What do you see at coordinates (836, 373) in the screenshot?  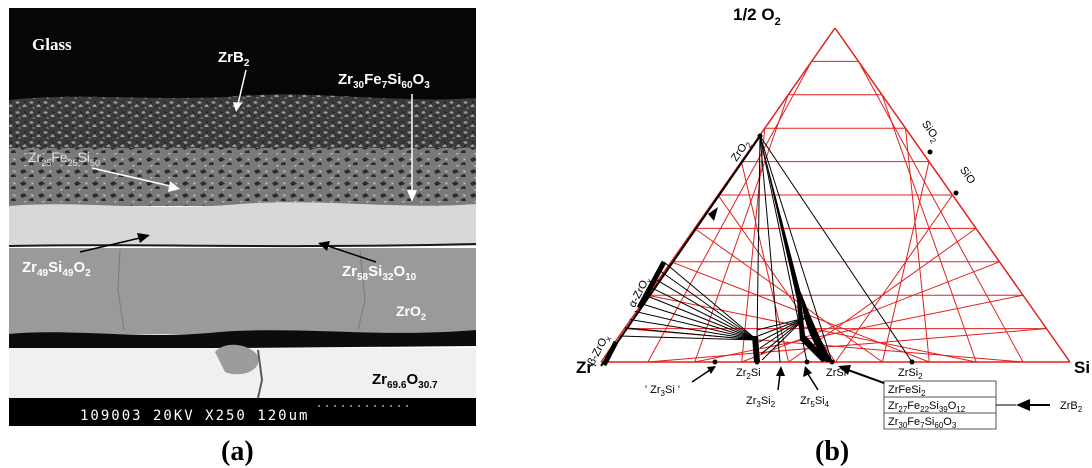 I see `zrsi-label: ZrSi` at bounding box center [836, 373].